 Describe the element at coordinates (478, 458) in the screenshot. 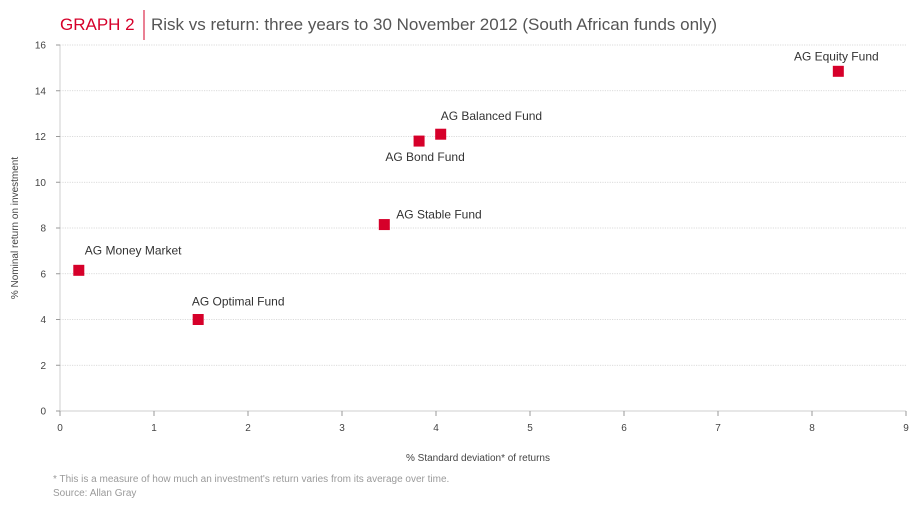

I see `x-axis-title: % Standard deviation* of returns` at that location.